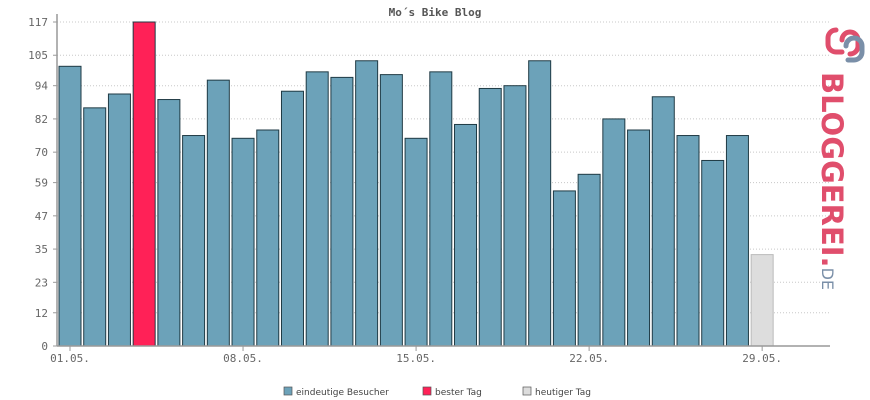  Describe the element at coordinates (827, 279) in the screenshot. I see `bloggerei-logo-suffix: DE` at that location.